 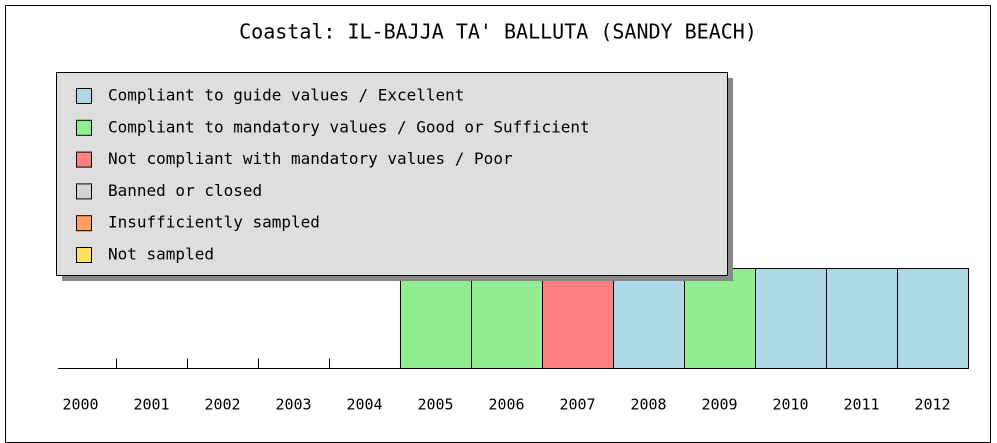 I want to click on x-tick-label: 2001, so click(x=151, y=405).